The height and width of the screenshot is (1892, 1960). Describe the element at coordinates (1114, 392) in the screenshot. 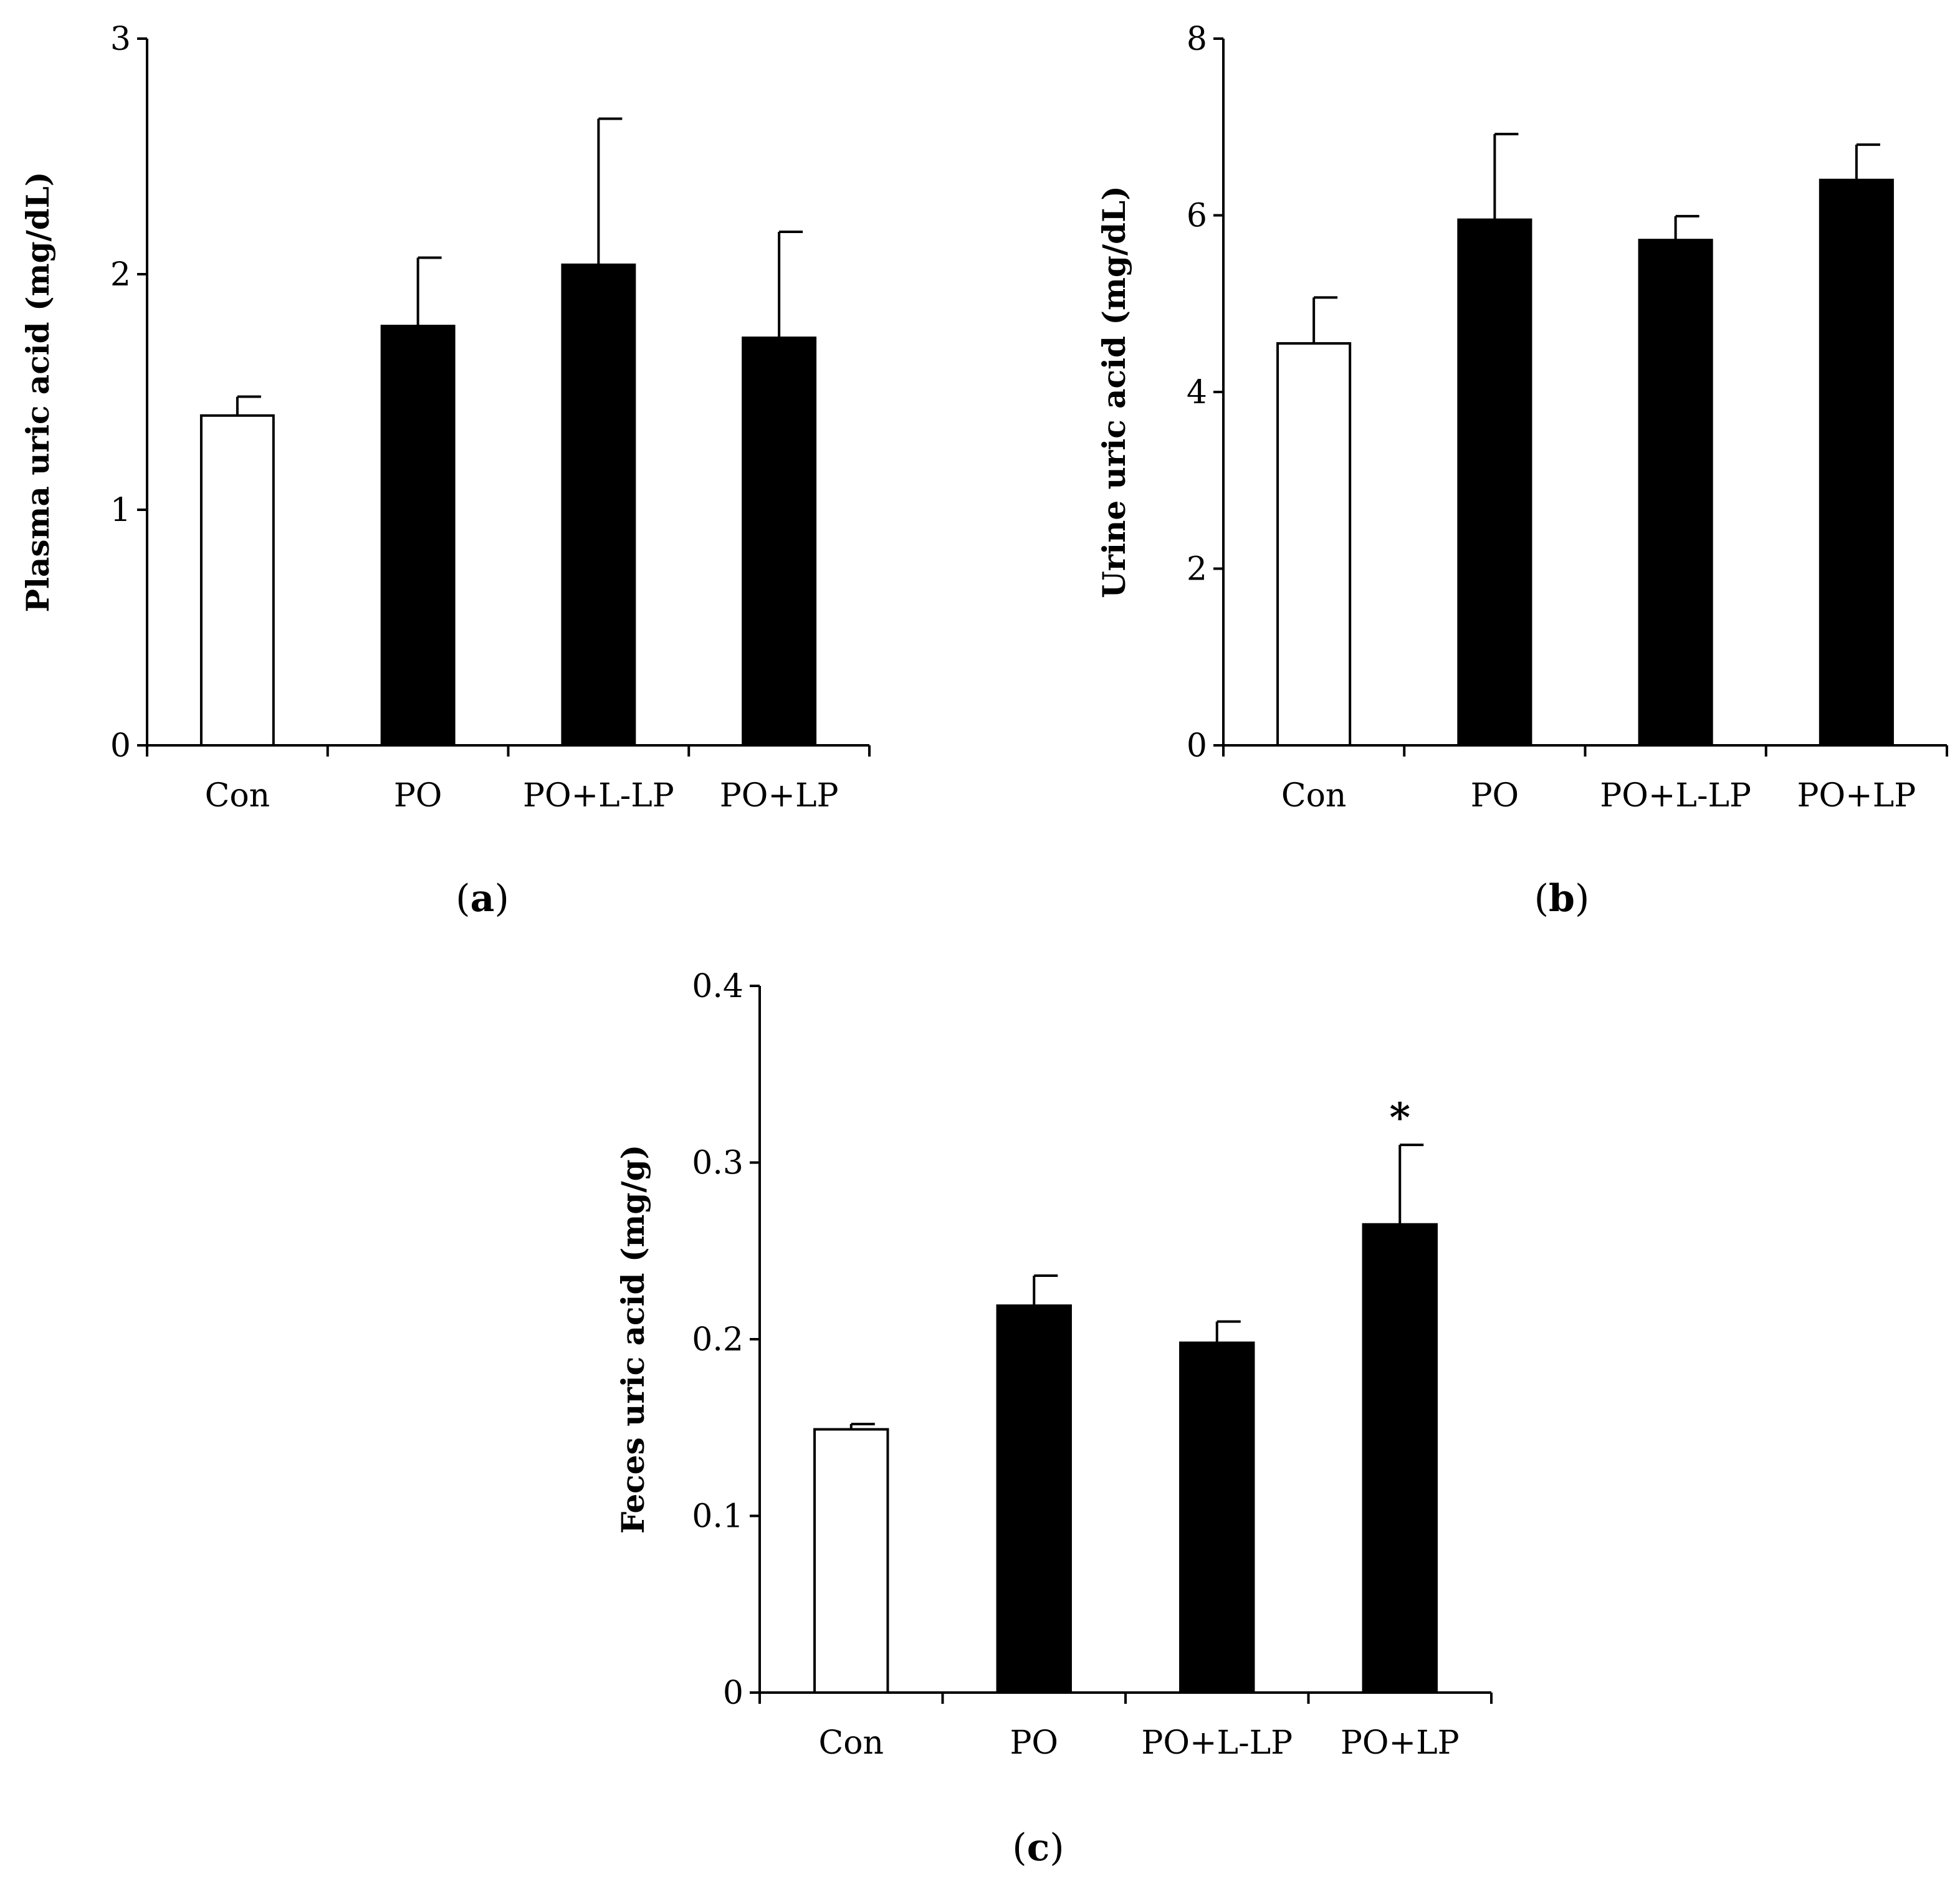

I see `y-axis-label: Urine uric acid (mg/dL)` at that location.